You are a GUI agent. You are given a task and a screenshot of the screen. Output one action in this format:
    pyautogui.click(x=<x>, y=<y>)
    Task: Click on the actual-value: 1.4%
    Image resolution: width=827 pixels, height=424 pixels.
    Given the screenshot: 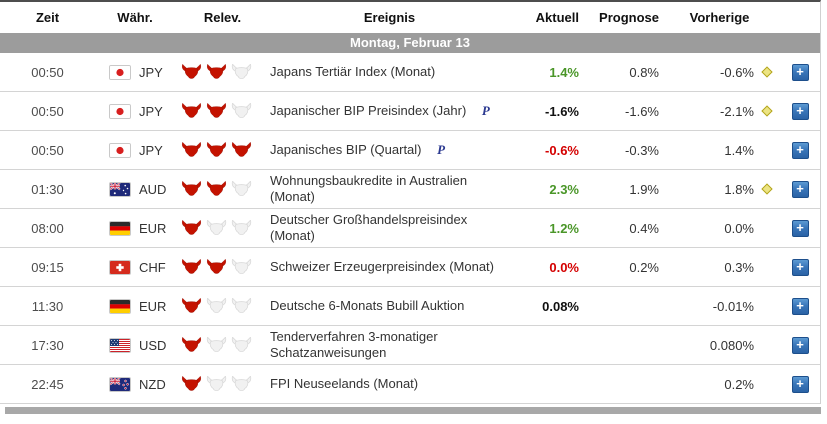 What is the action you would take?
    pyautogui.click(x=564, y=72)
    